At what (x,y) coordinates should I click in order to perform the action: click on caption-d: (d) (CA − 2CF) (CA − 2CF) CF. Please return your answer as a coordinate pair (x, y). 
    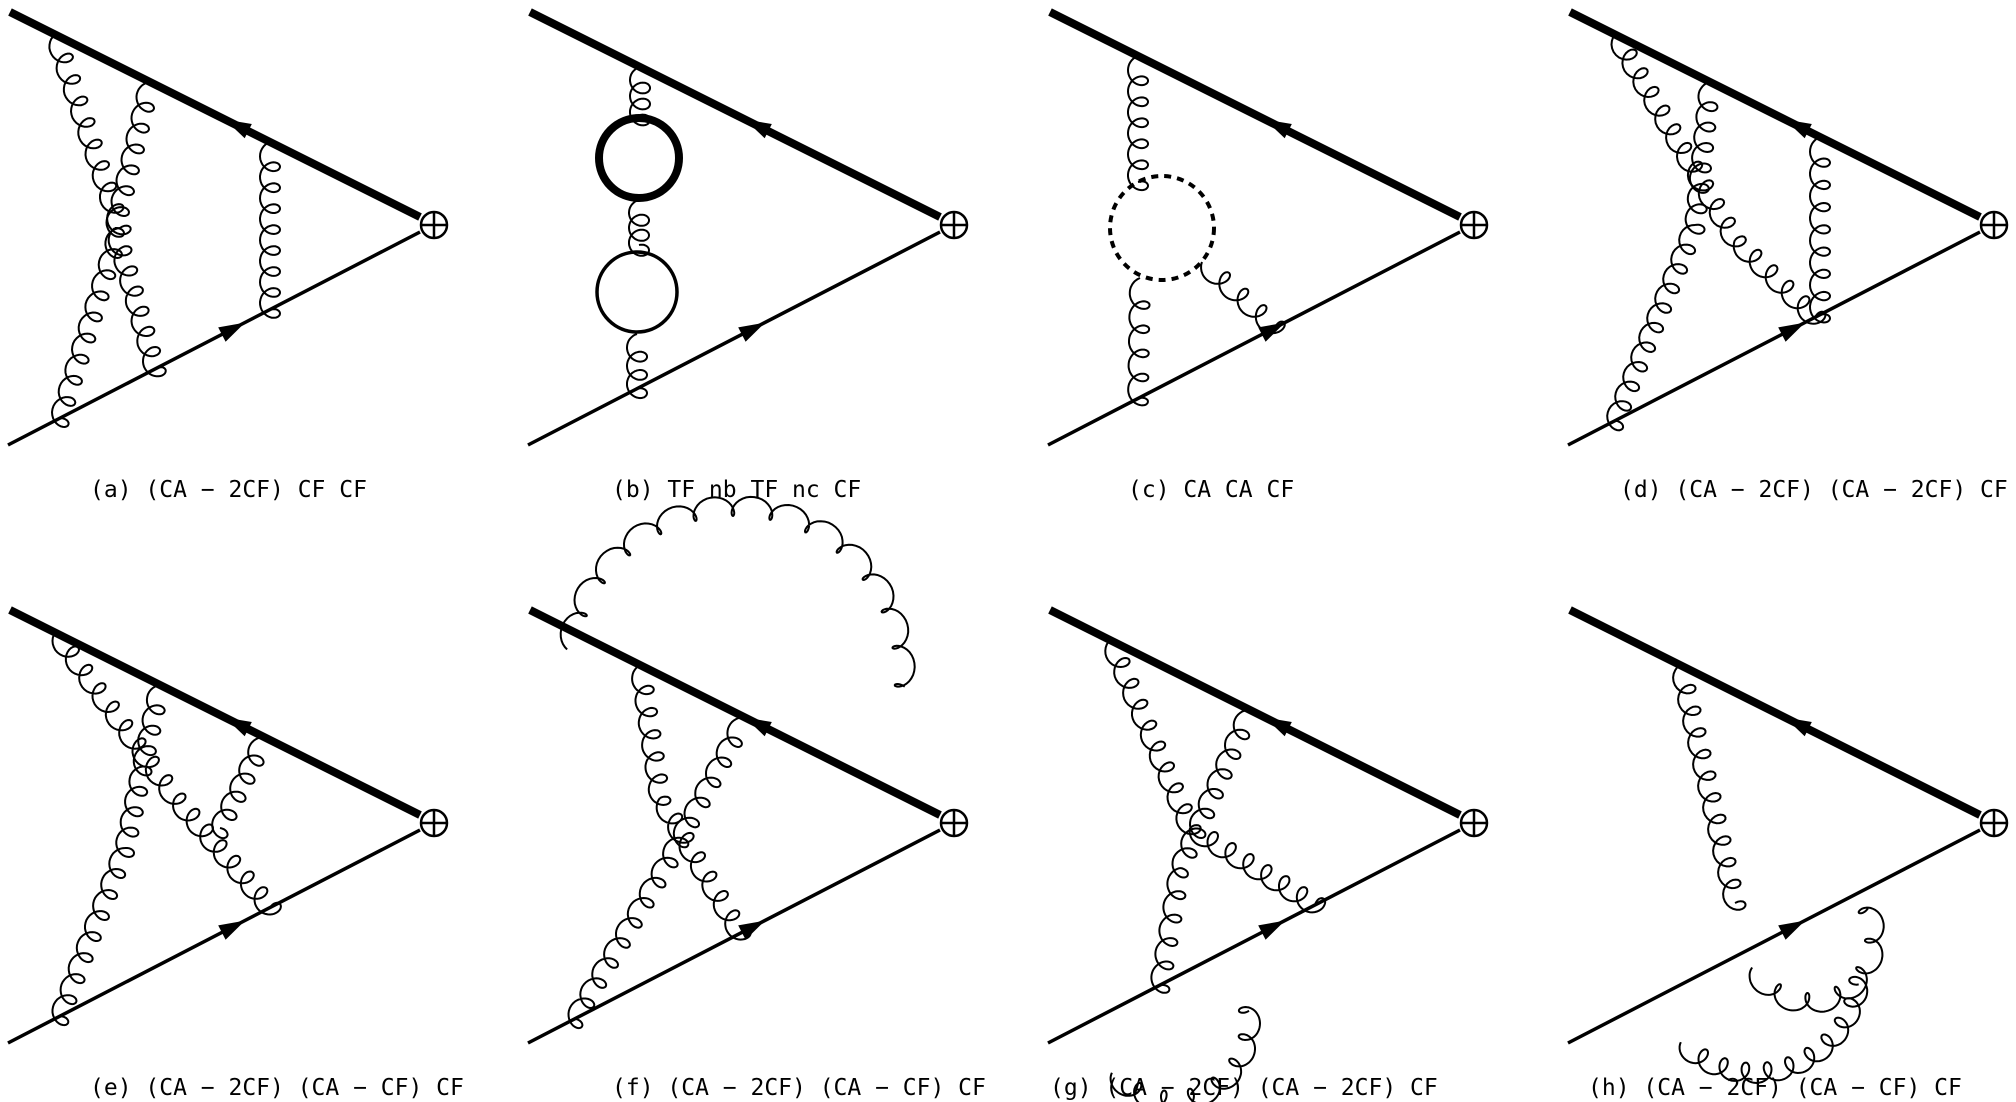
    Looking at the image, I should click on (1814, 490).